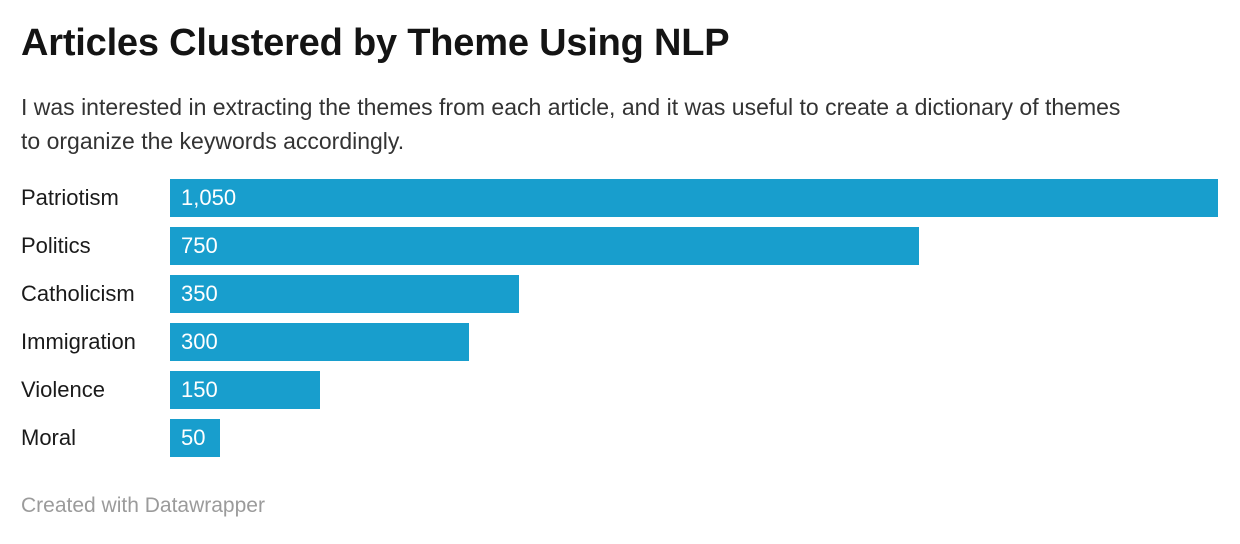 The height and width of the screenshot is (544, 1240). I want to click on bar-row: Politics 750, so click(619, 246).